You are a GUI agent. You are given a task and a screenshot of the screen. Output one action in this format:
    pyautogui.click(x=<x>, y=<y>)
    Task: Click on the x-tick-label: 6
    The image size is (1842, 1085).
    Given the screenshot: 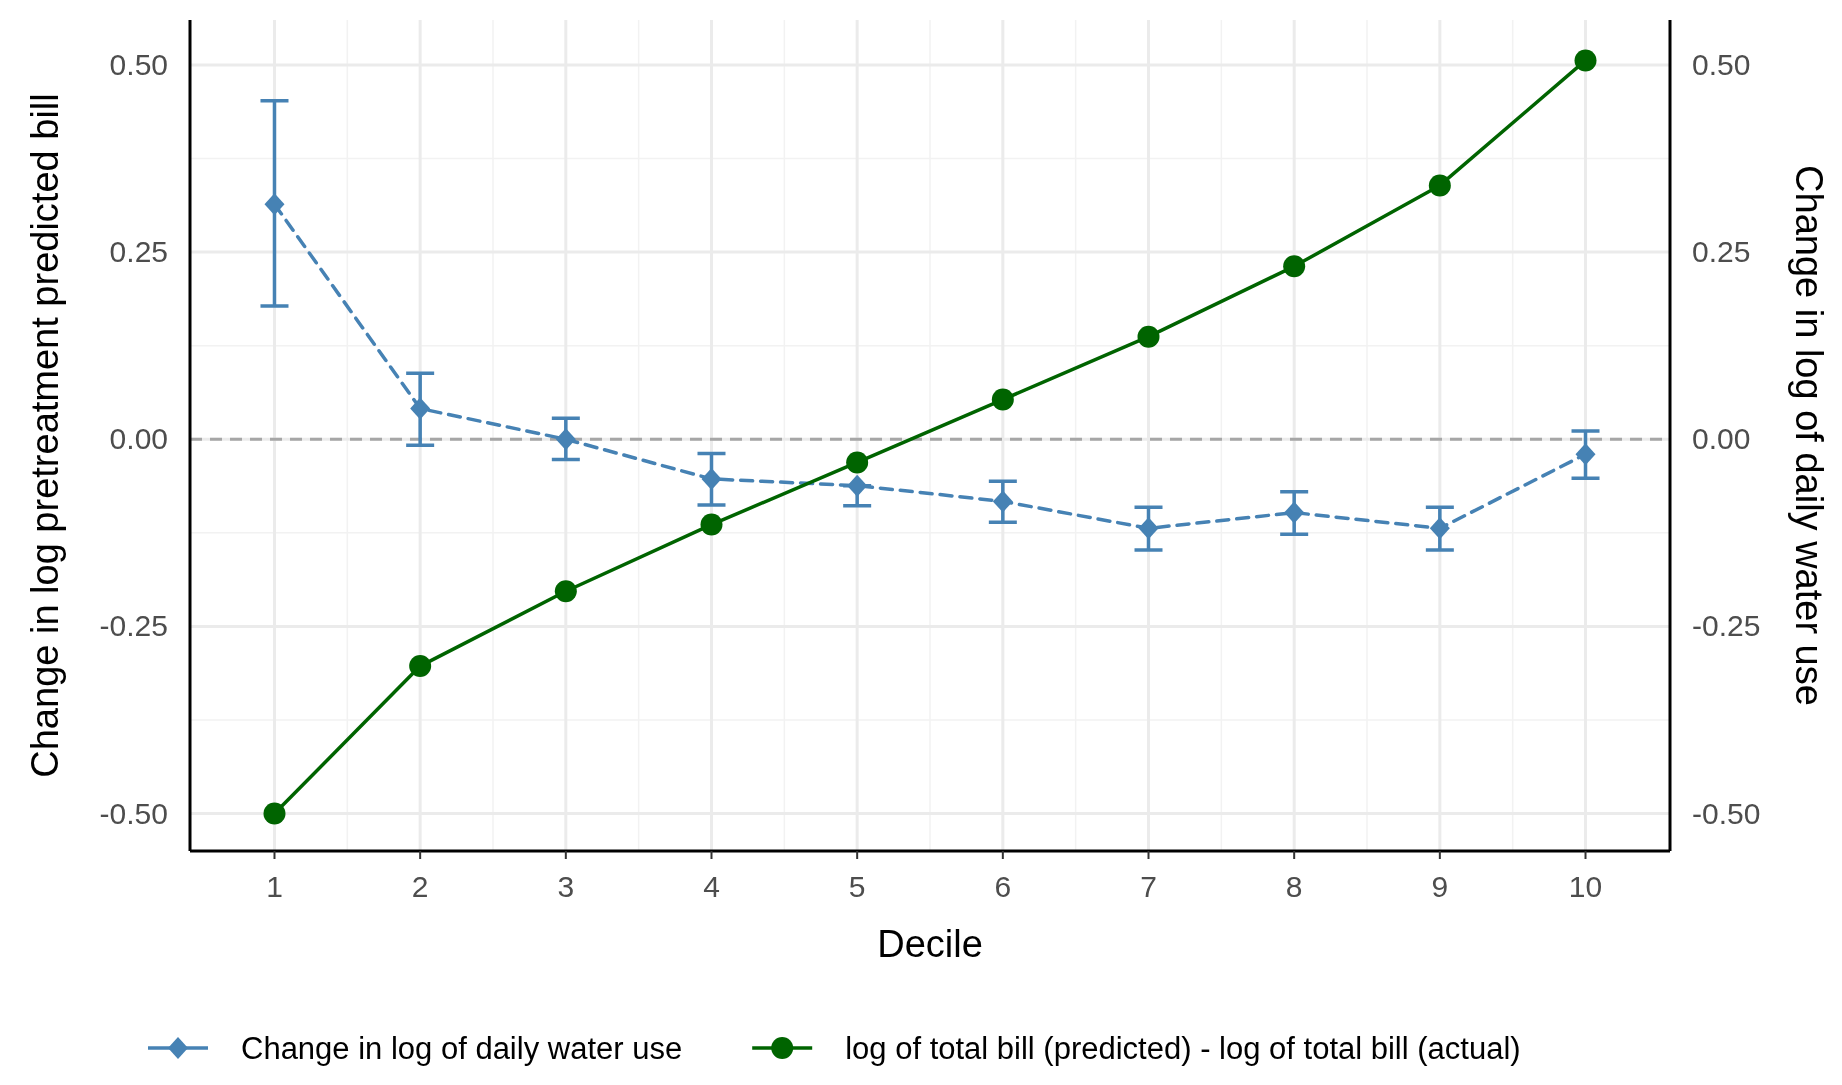 What is the action you would take?
    pyautogui.click(x=1003, y=886)
    